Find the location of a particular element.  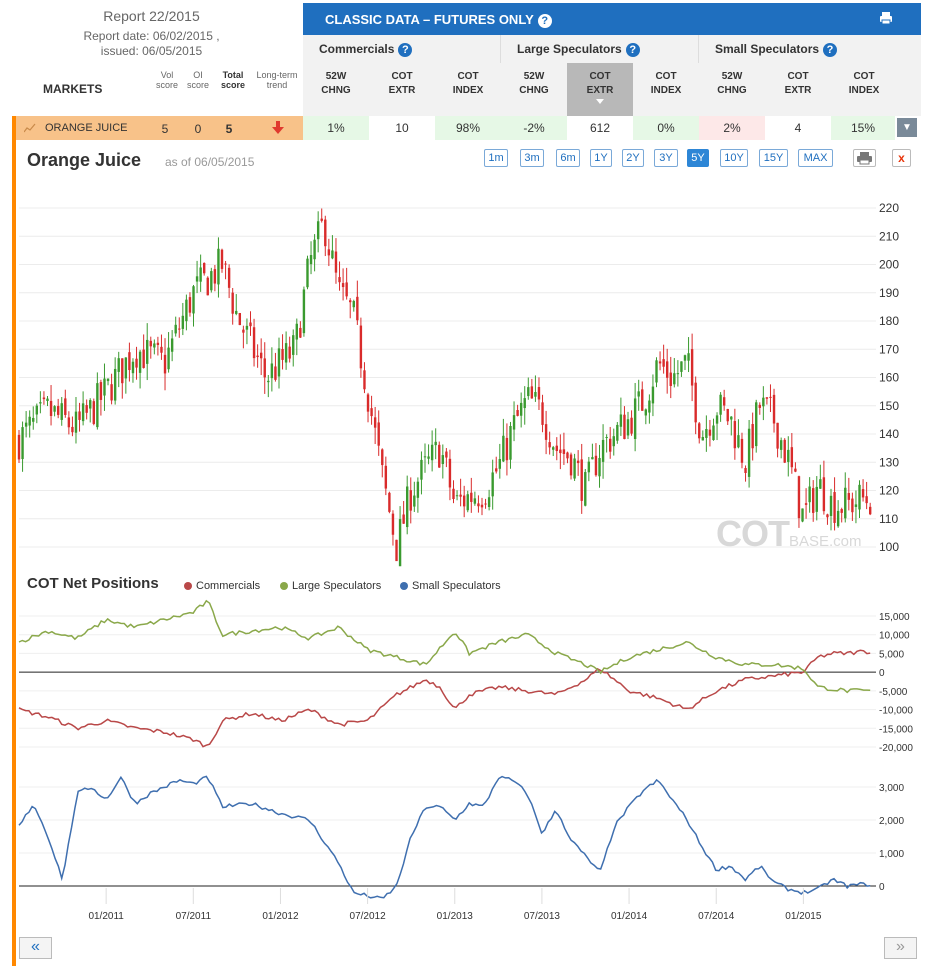

sub-small-index: COT INDEX is located at coordinates (864, 89).